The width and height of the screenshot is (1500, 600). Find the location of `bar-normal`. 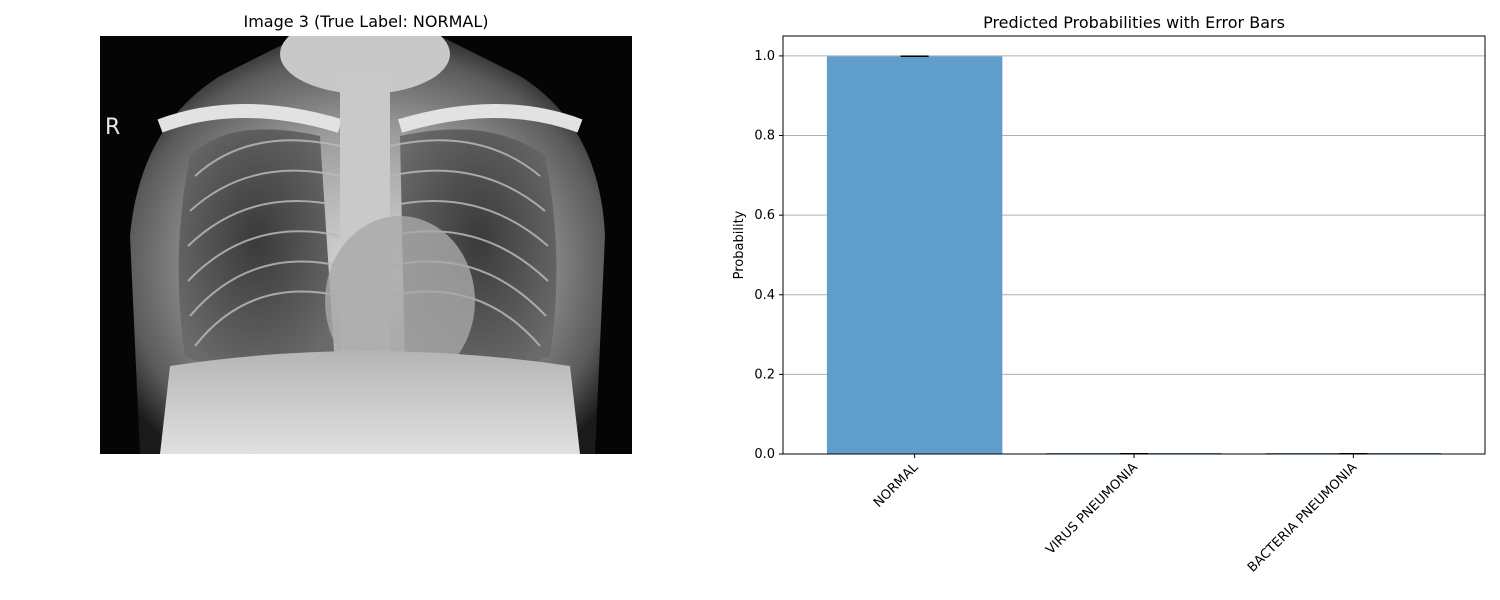

bar-normal is located at coordinates (914, 255).